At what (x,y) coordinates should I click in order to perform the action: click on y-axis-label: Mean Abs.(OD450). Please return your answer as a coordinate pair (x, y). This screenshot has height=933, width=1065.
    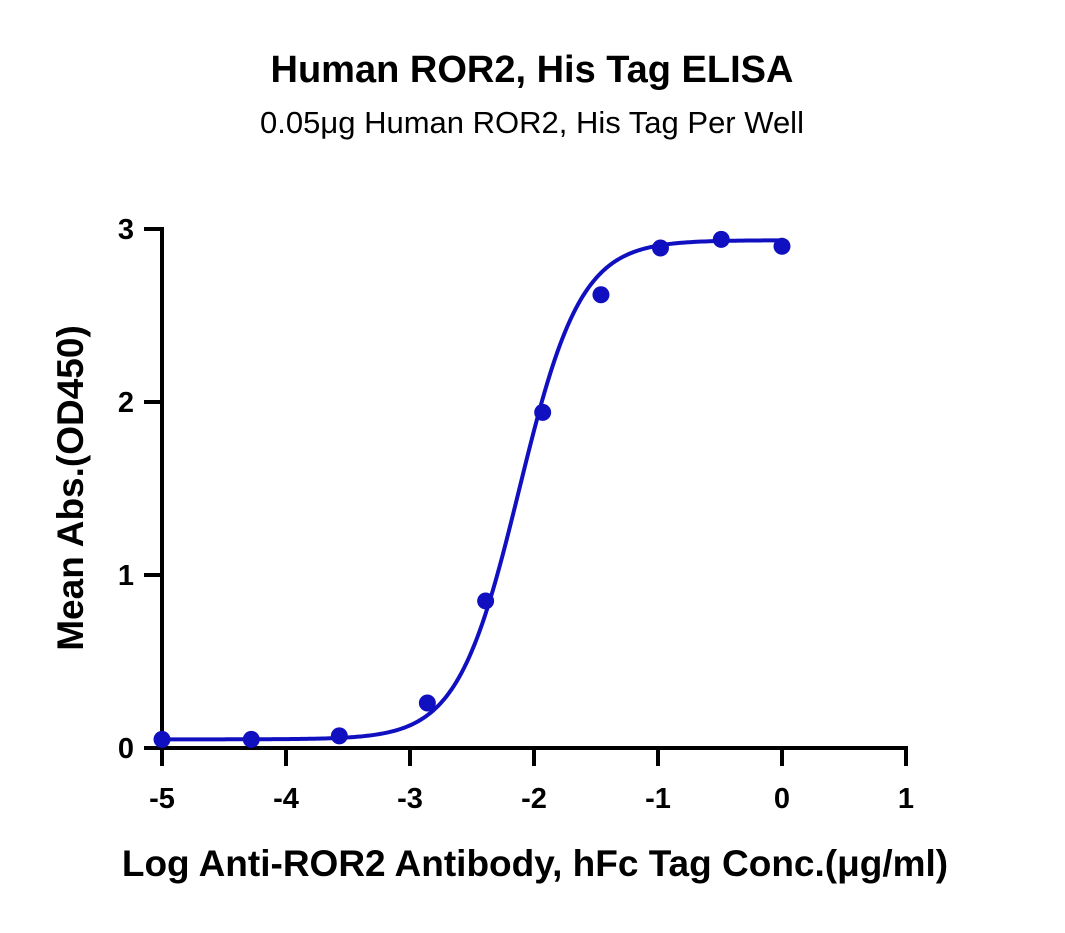
    Looking at the image, I should click on (70, 488).